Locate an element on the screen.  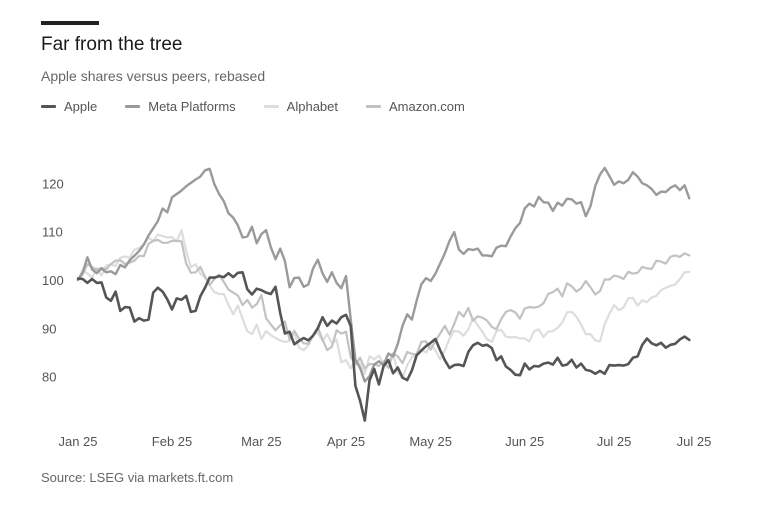
y-tick-label: 110 is located at coordinates (52, 232).